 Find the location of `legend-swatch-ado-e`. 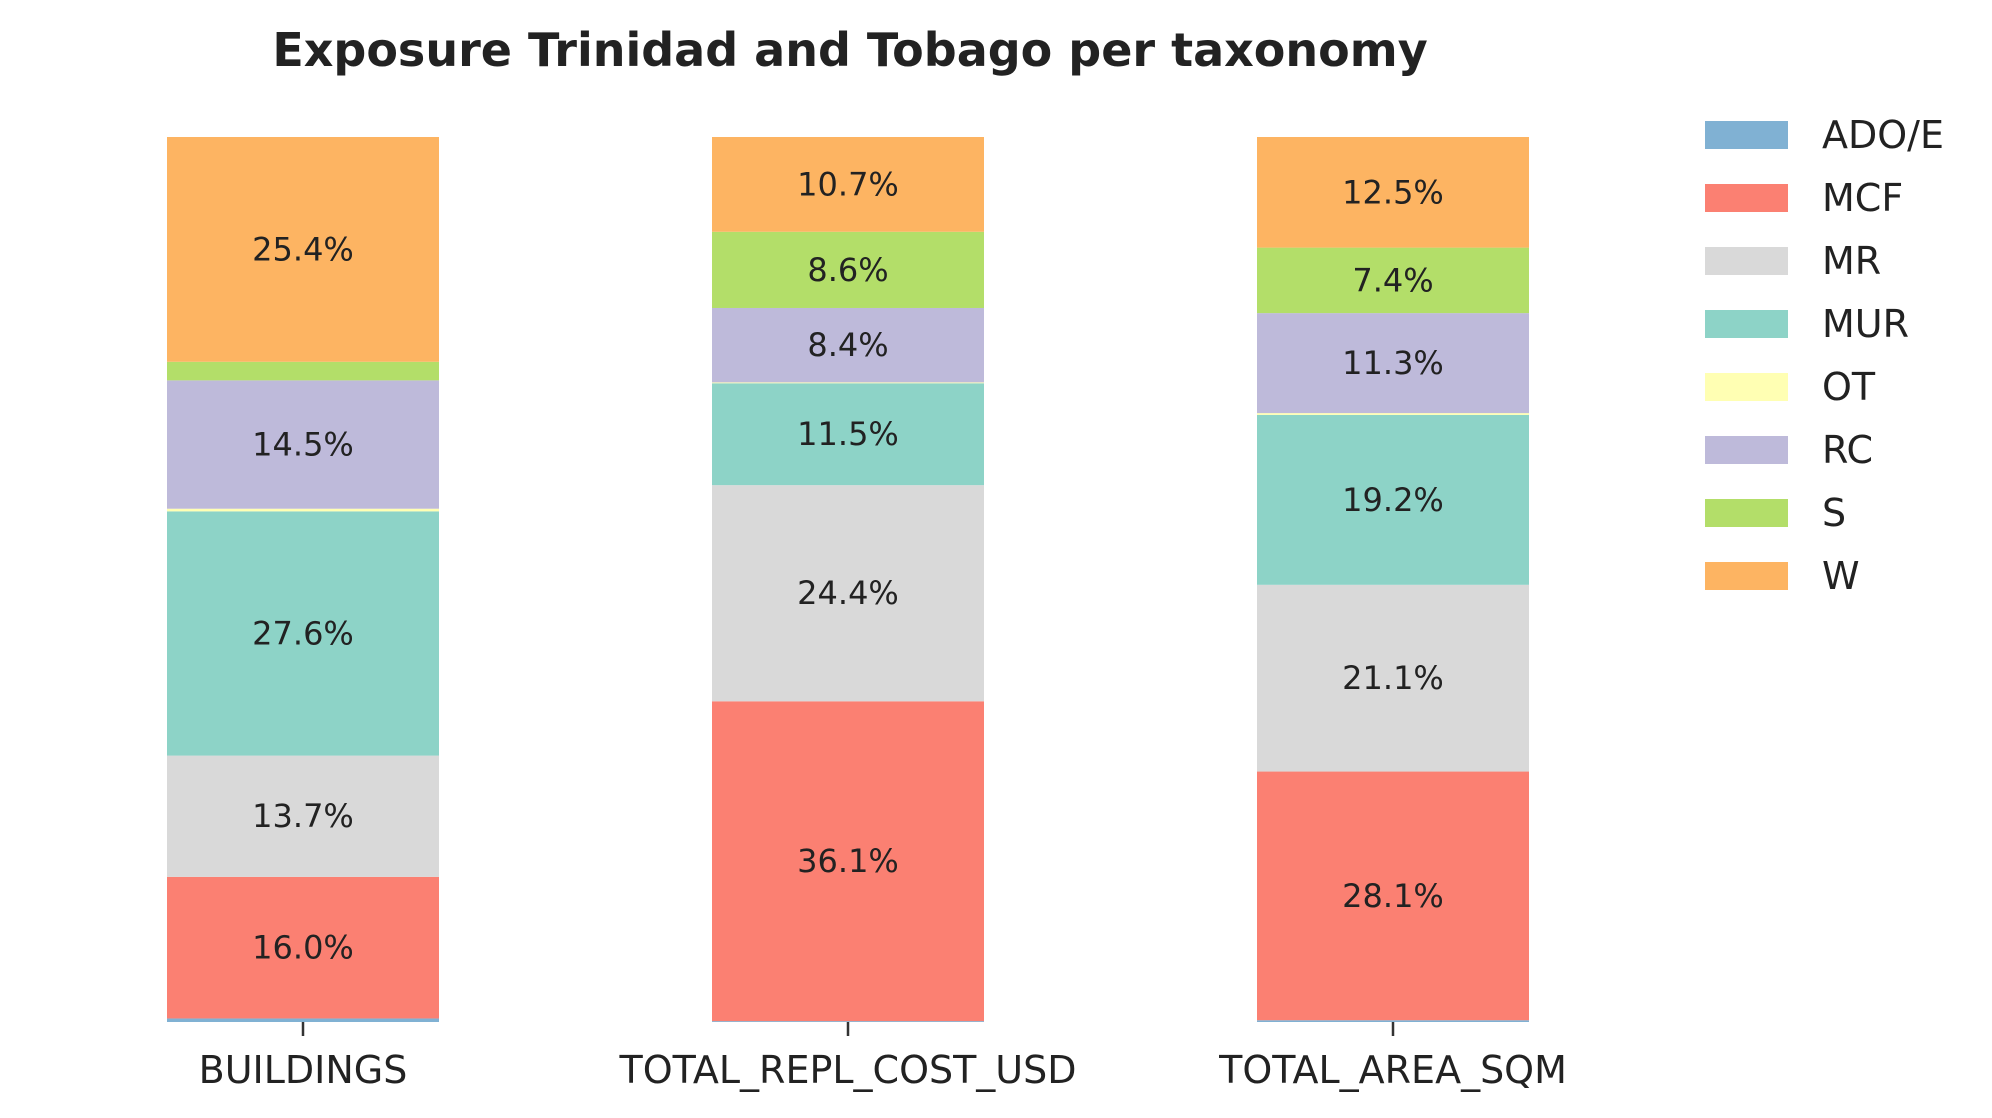

legend-swatch-ado-e is located at coordinates (1746, 135).